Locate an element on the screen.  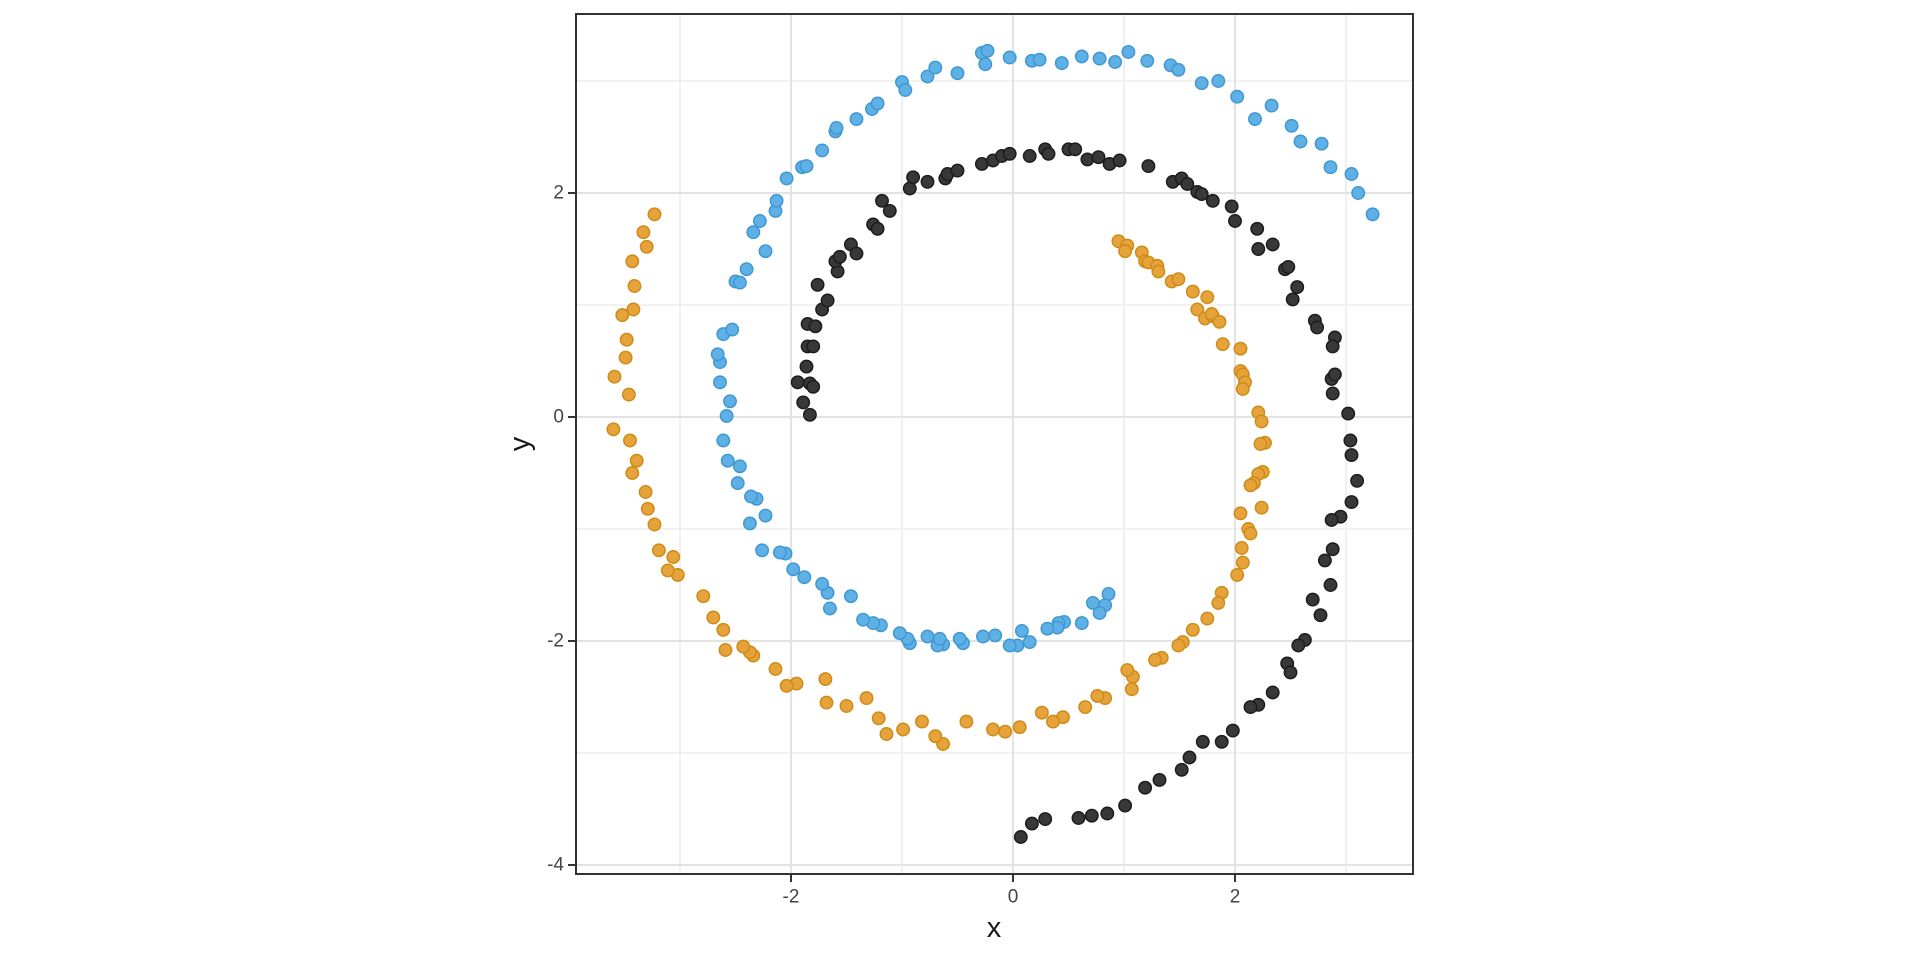
x-tick-label: 0 is located at coordinates (1013, 897).